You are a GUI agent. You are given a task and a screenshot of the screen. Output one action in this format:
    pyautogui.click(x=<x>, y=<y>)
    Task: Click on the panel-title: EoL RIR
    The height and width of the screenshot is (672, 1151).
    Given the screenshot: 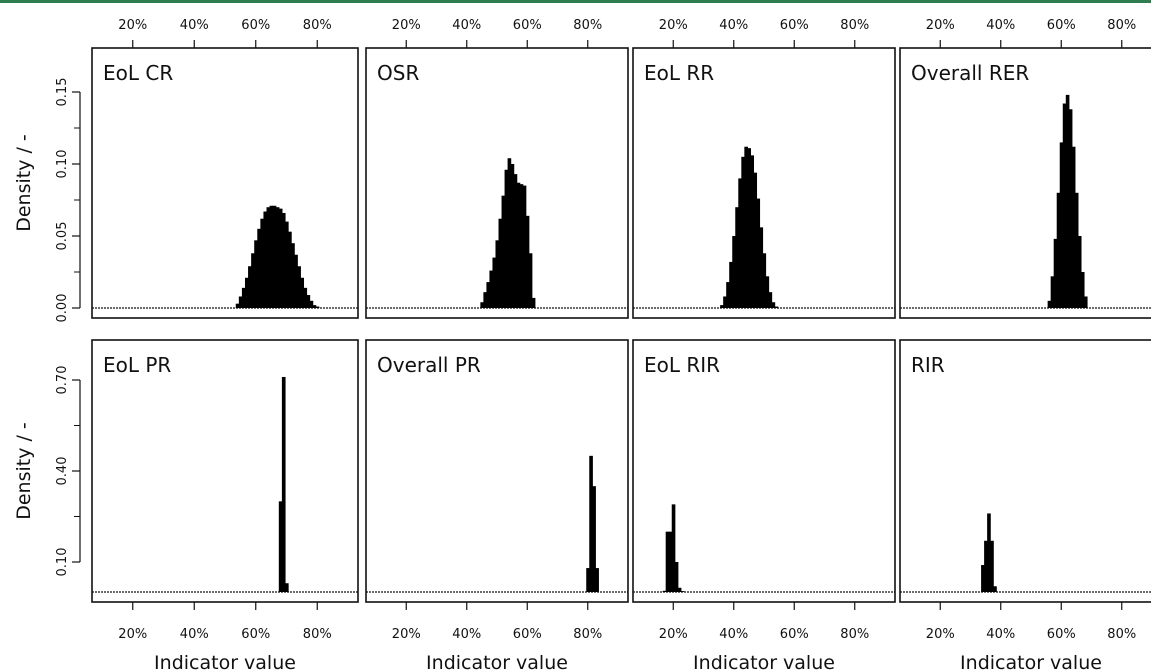 What is the action you would take?
    pyautogui.click(x=682, y=365)
    